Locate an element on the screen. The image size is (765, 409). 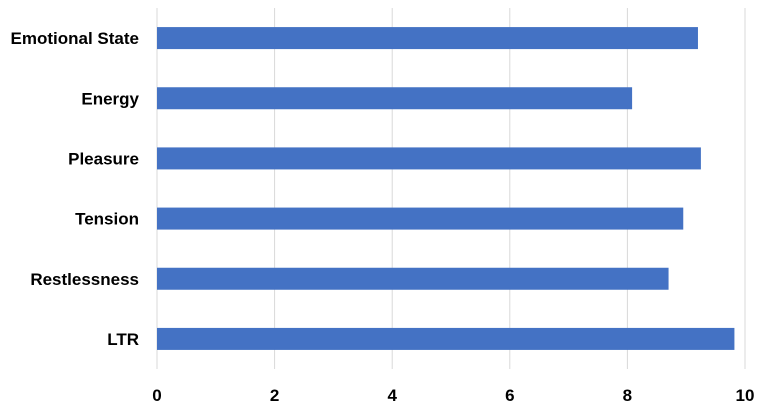
bar-emotional-state is located at coordinates (427, 38).